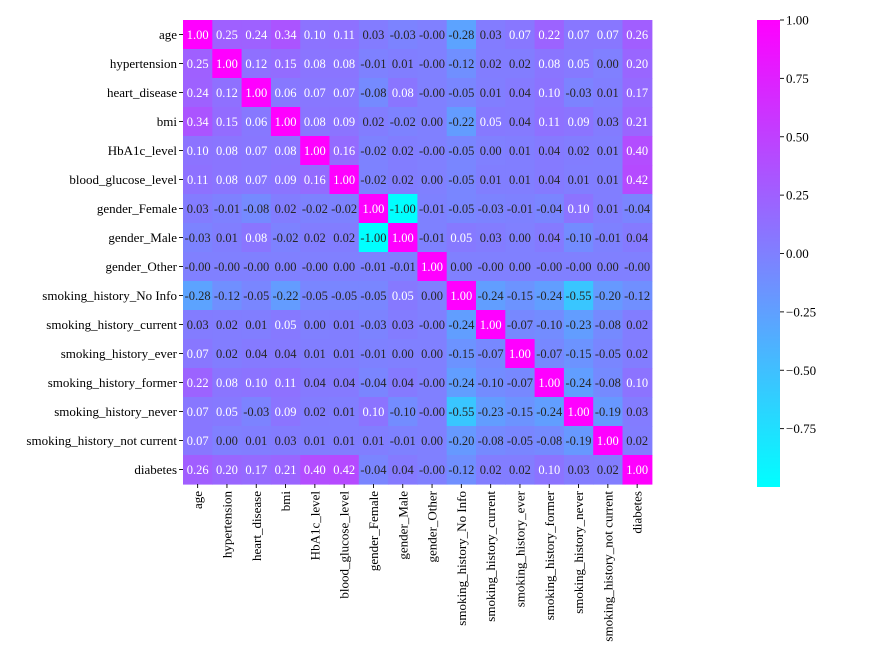  Describe the element at coordinates (801, 370) in the screenshot. I see `colorbar-tick-label: −0.50` at that location.